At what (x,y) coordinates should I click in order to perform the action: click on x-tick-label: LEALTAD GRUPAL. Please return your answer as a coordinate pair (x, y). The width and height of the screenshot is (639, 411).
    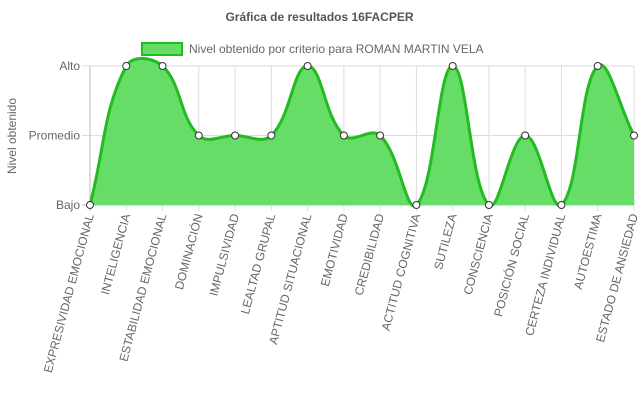
    Looking at the image, I should click on (258, 264).